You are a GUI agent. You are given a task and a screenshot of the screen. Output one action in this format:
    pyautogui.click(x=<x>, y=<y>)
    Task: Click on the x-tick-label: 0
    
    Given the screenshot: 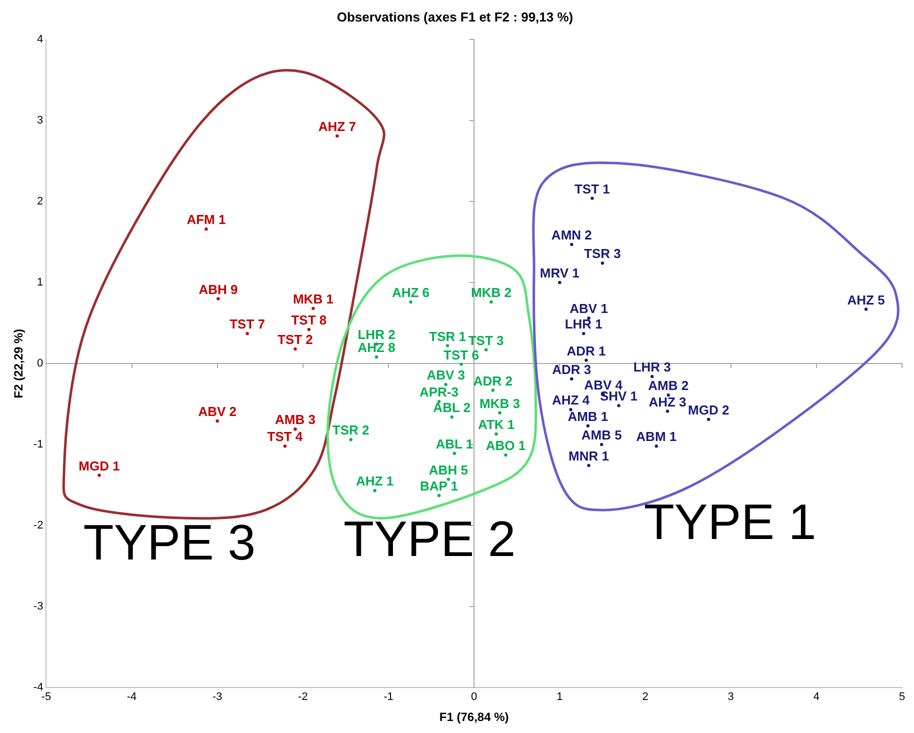 What is the action you would take?
    pyautogui.click(x=474, y=697)
    